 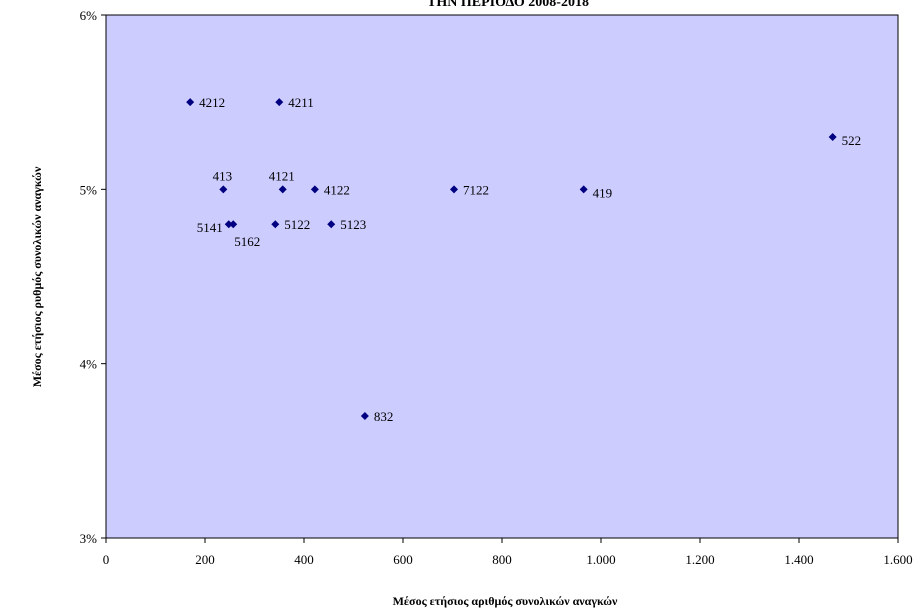 I want to click on data-point-label: 832, so click(x=384, y=416).